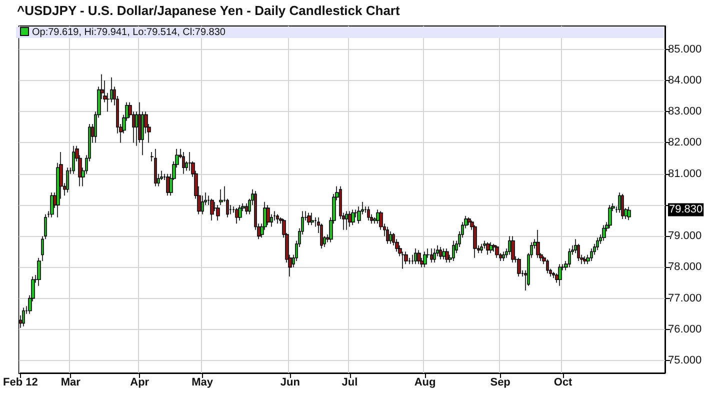 This screenshot has height=393, width=713. I want to click on y-tick-label: 76.000, so click(685, 329).